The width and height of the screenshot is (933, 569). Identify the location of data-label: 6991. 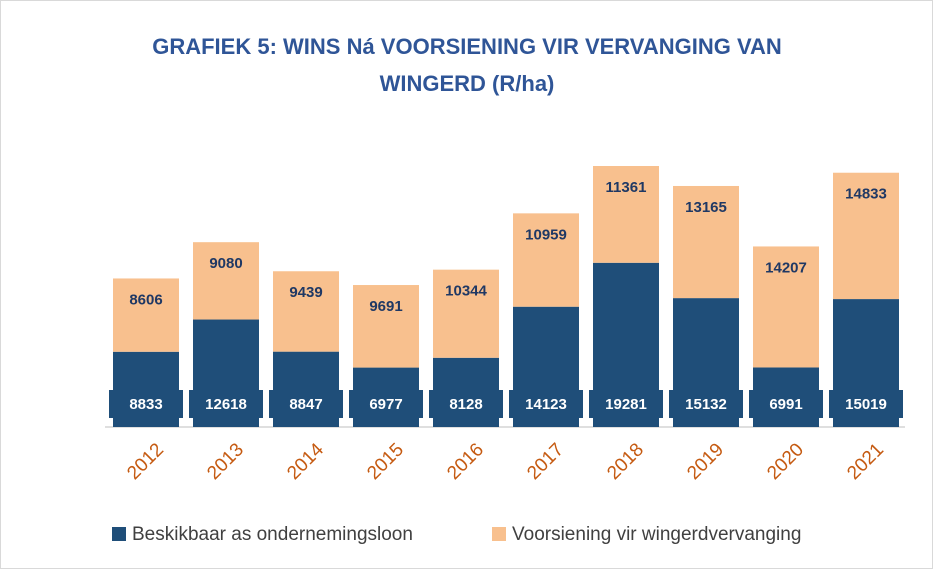
(785, 404).